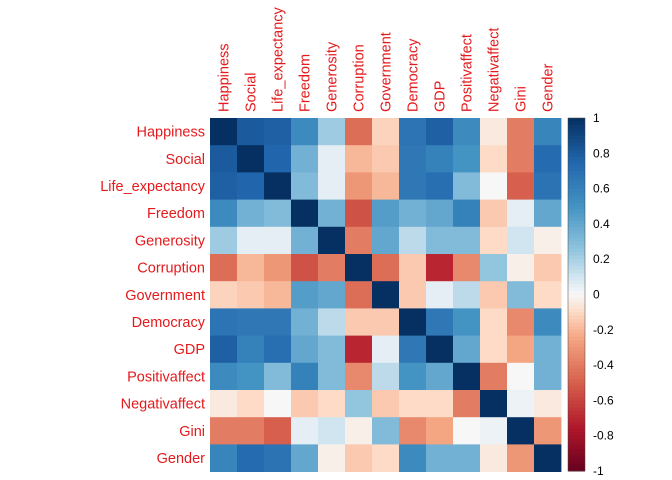 The height and width of the screenshot is (480, 672). What do you see at coordinates (387, 72) in the screenshot?
I see `column-label: Government` at bounding box center [387, 72].